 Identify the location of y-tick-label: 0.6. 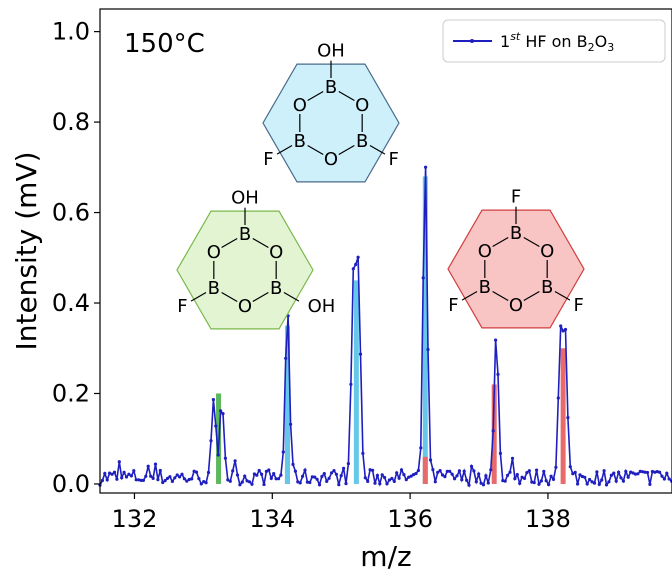
(71, 213).